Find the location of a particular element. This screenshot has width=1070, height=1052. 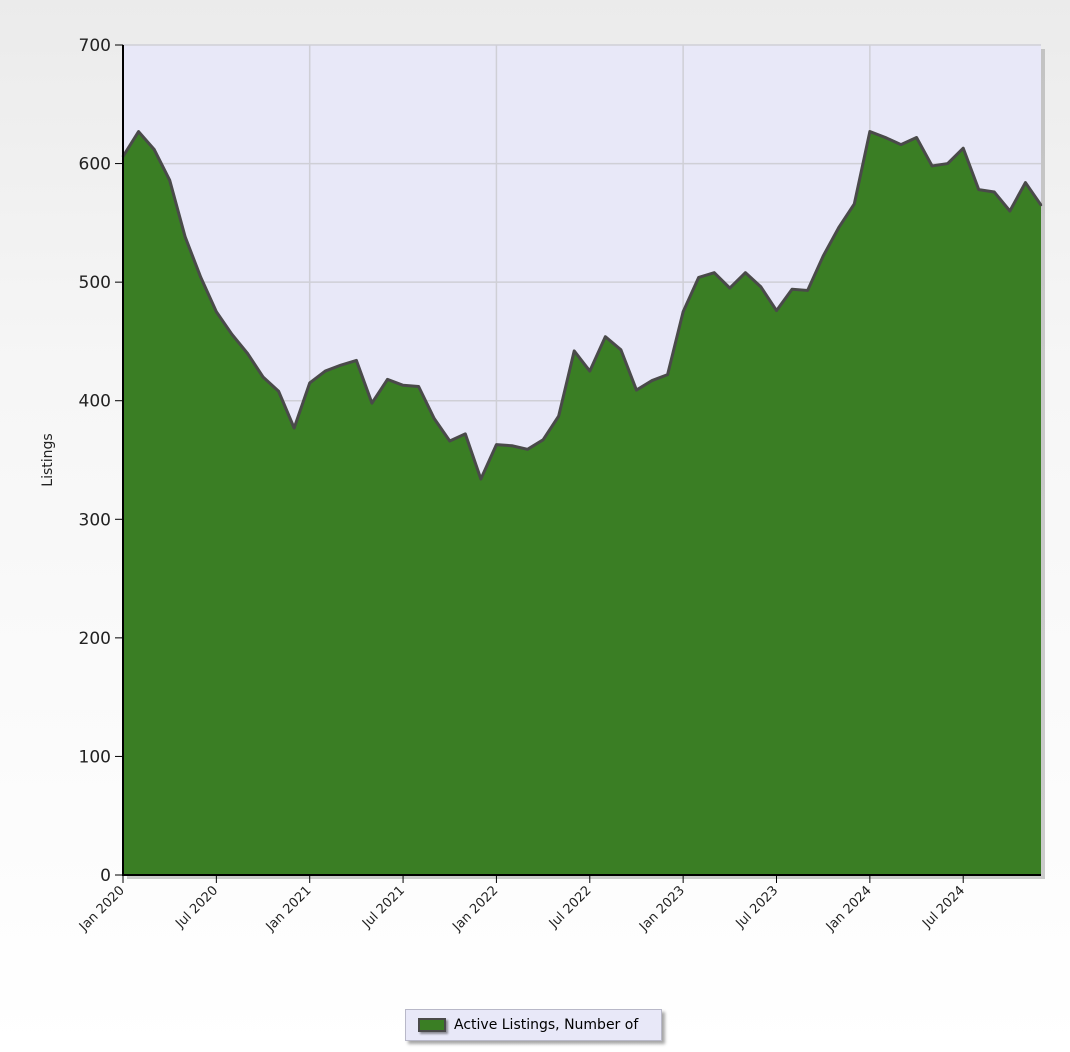

x-tick-label: Jul 2022 is located at coordinates (570, 907).